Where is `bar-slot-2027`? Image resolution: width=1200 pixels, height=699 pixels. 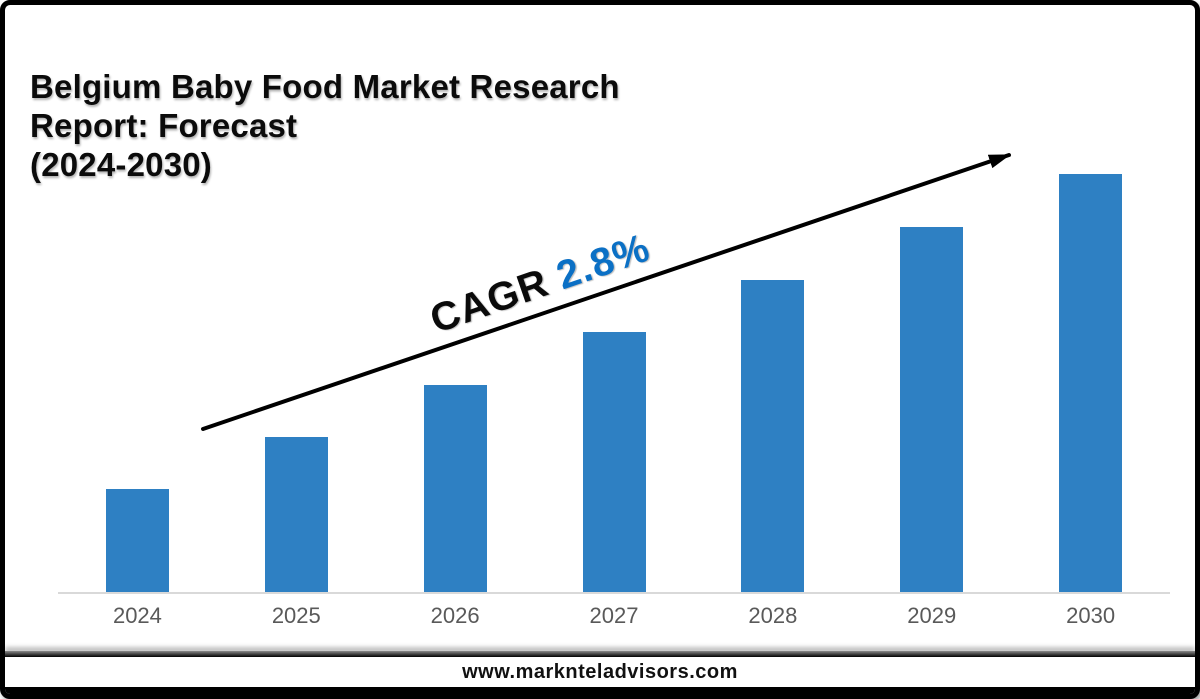
bar-slot-2027 is located at coordinates (614, 462).